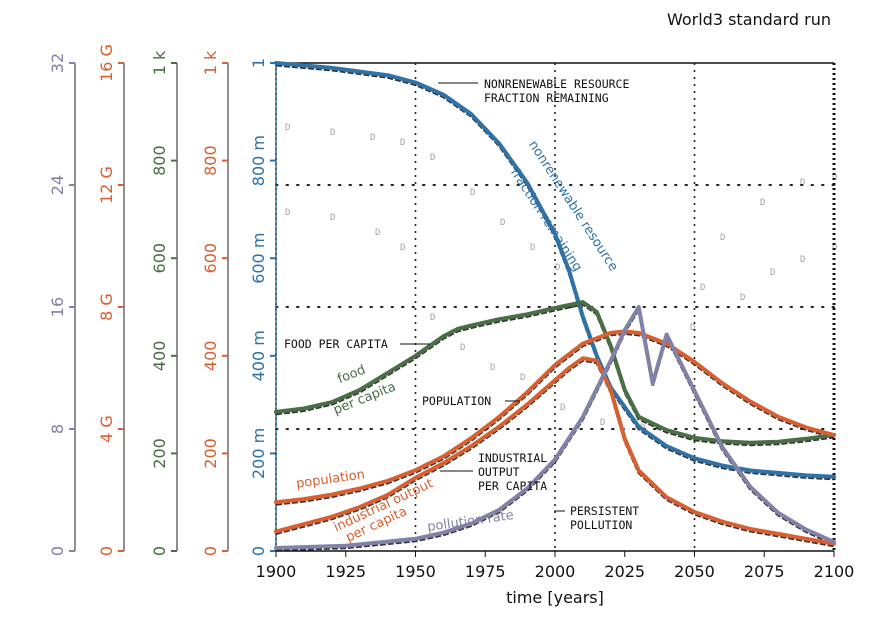 The width and height of the screenshot is (875, 625). I want to click on population-type-label: POPULATION, so click(456, 401).